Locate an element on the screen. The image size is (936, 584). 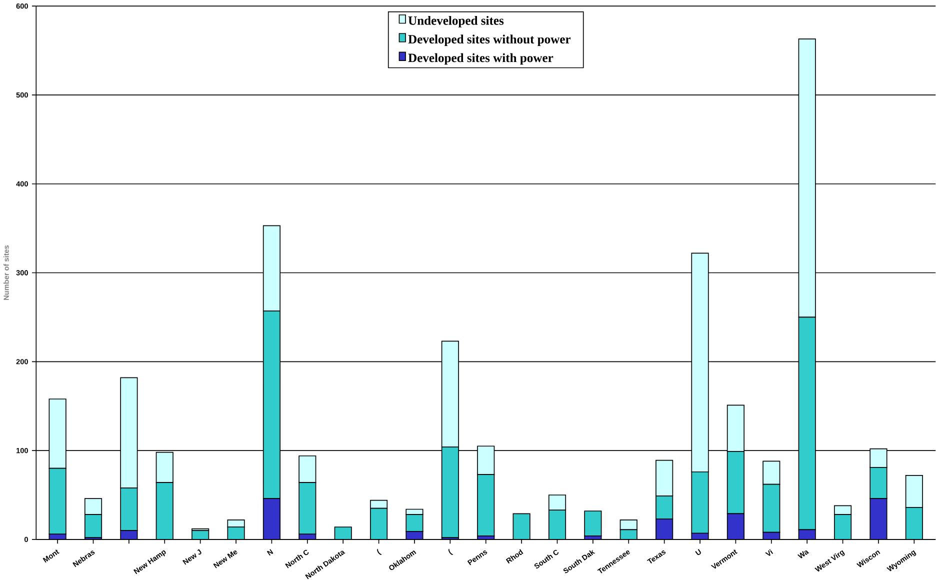
legend-label: Developed sites with power is located at coordinates (481, 58).